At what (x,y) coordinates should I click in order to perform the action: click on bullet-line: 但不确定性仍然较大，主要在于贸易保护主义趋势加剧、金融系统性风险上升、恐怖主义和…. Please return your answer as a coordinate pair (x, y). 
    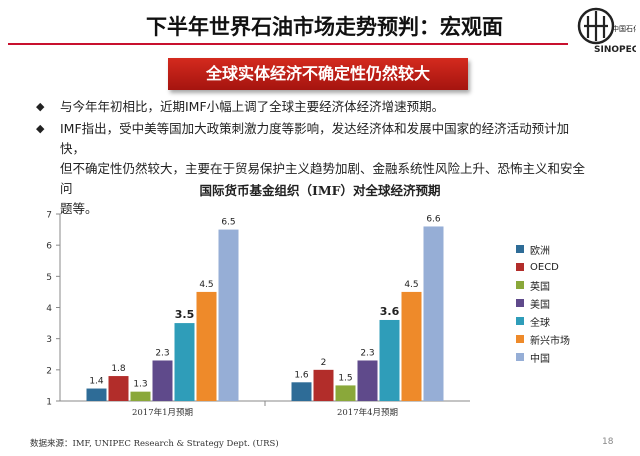
    Looking at the image, I should click on (323, 178).